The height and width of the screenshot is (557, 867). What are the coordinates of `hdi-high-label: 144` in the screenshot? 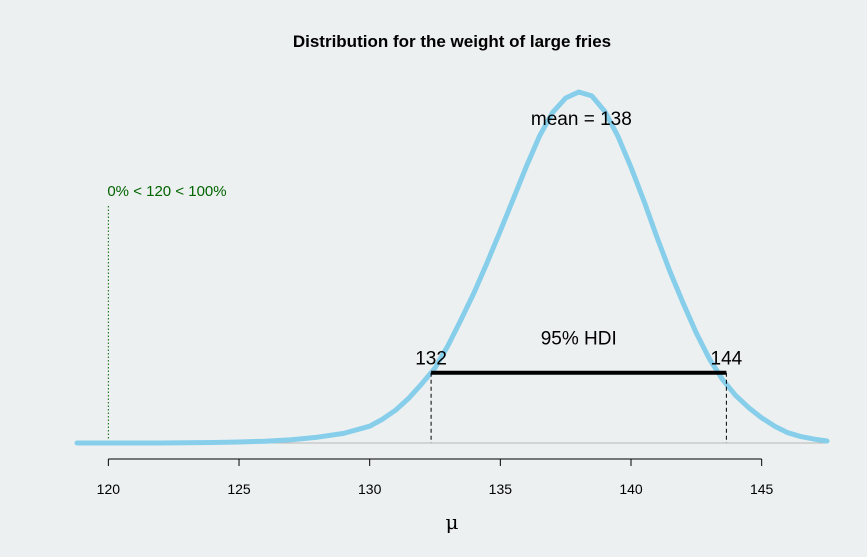 It's located at (727, 359).